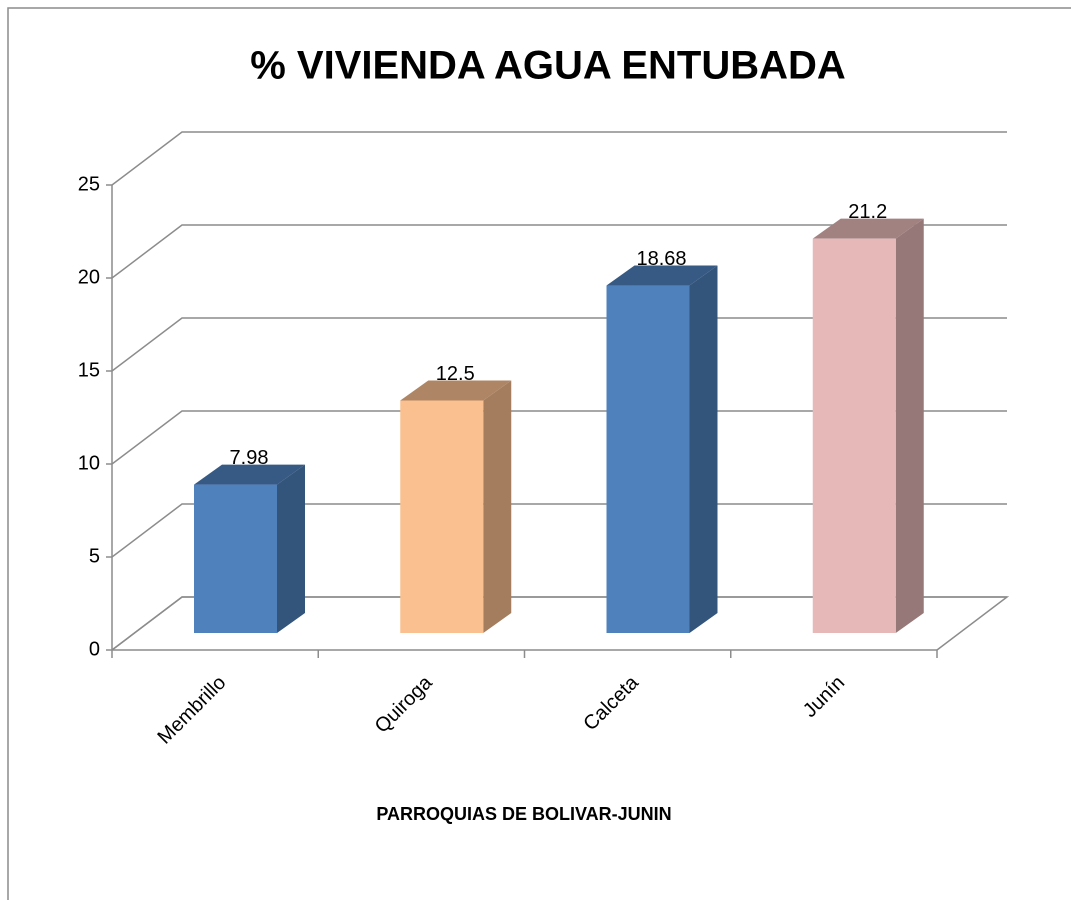  Describe the element at coordinates (867, 212) in the screenshot. I see `data-label: 21.2` at that location.